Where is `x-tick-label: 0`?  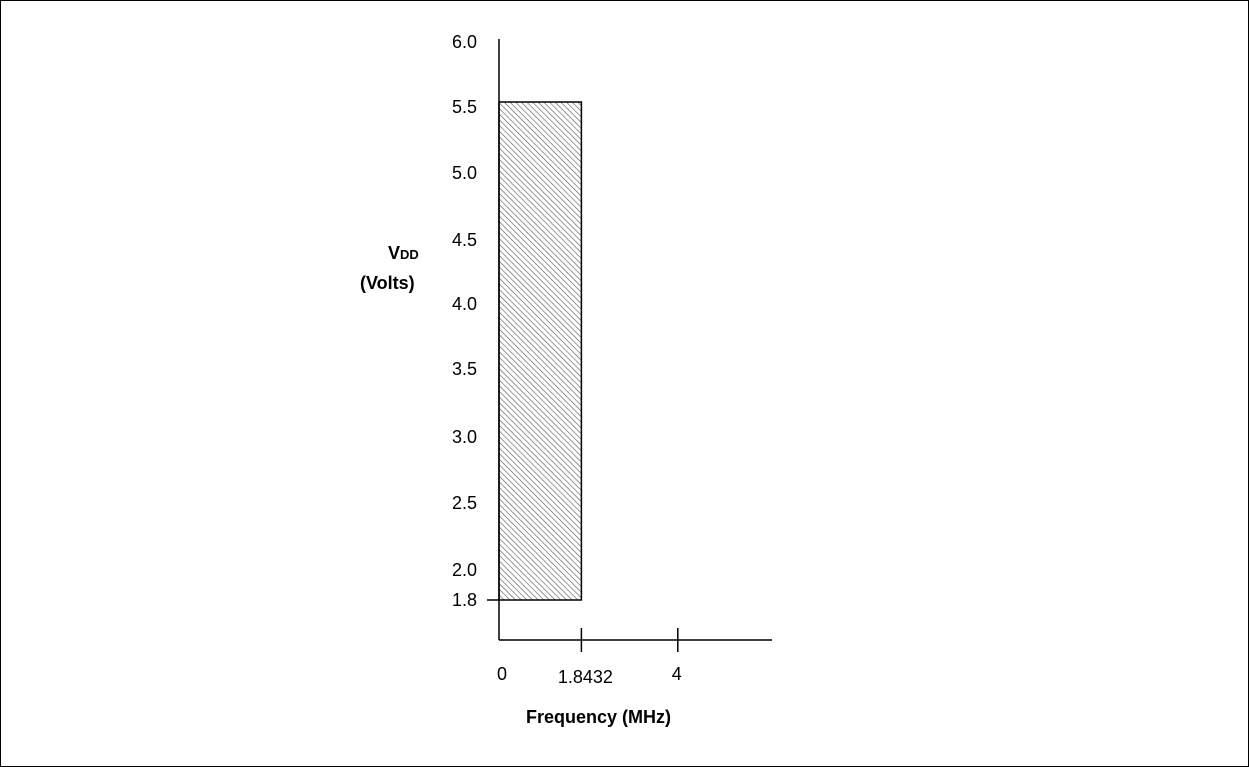
x-tick-label: 0 is located at coordinates (502, 674).